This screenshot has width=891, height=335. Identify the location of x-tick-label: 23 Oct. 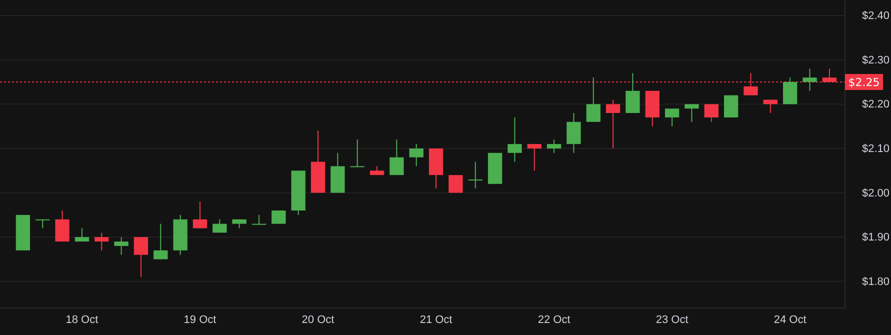
(672, 320).